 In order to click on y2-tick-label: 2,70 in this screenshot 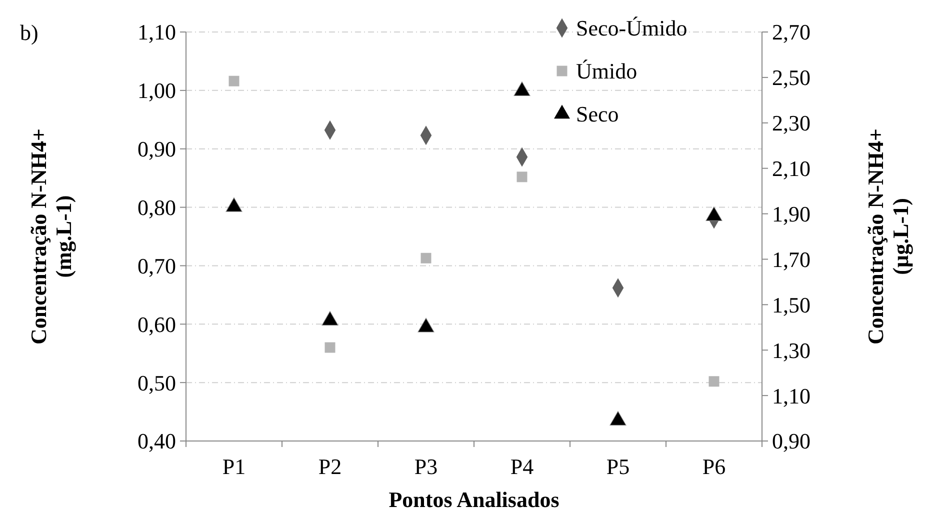, I will do `click(791, 32)`.